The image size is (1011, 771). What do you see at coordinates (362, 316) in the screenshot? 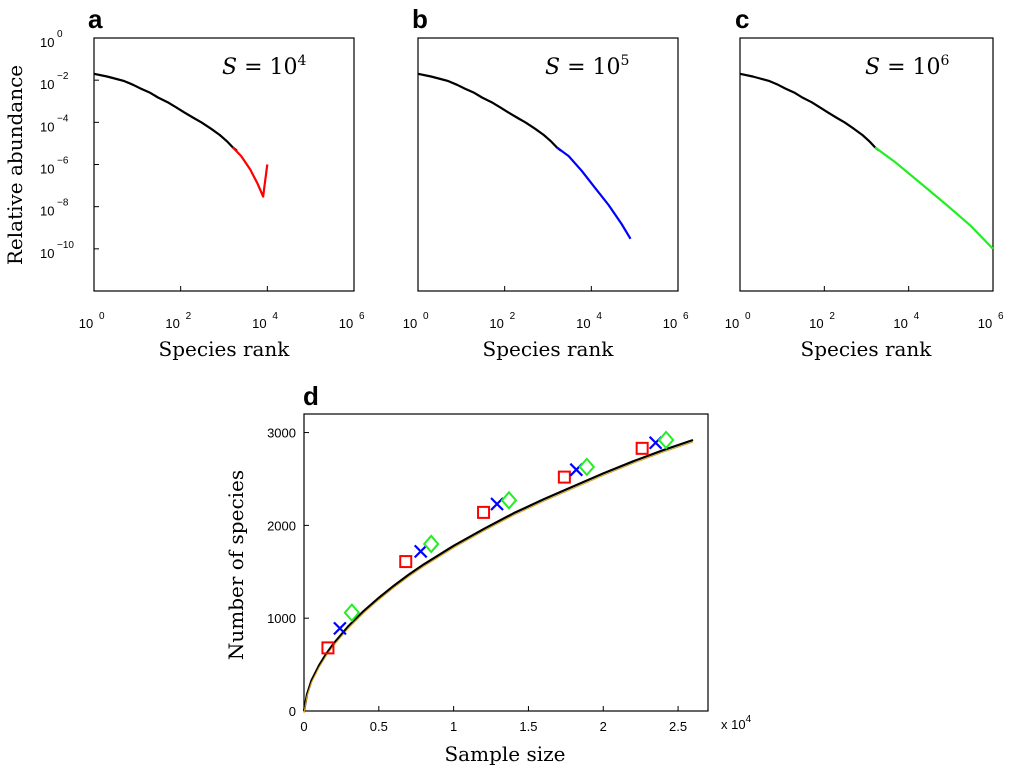
I see `x-tick-exp-a-3: 6` at bounding box center [362, 316].